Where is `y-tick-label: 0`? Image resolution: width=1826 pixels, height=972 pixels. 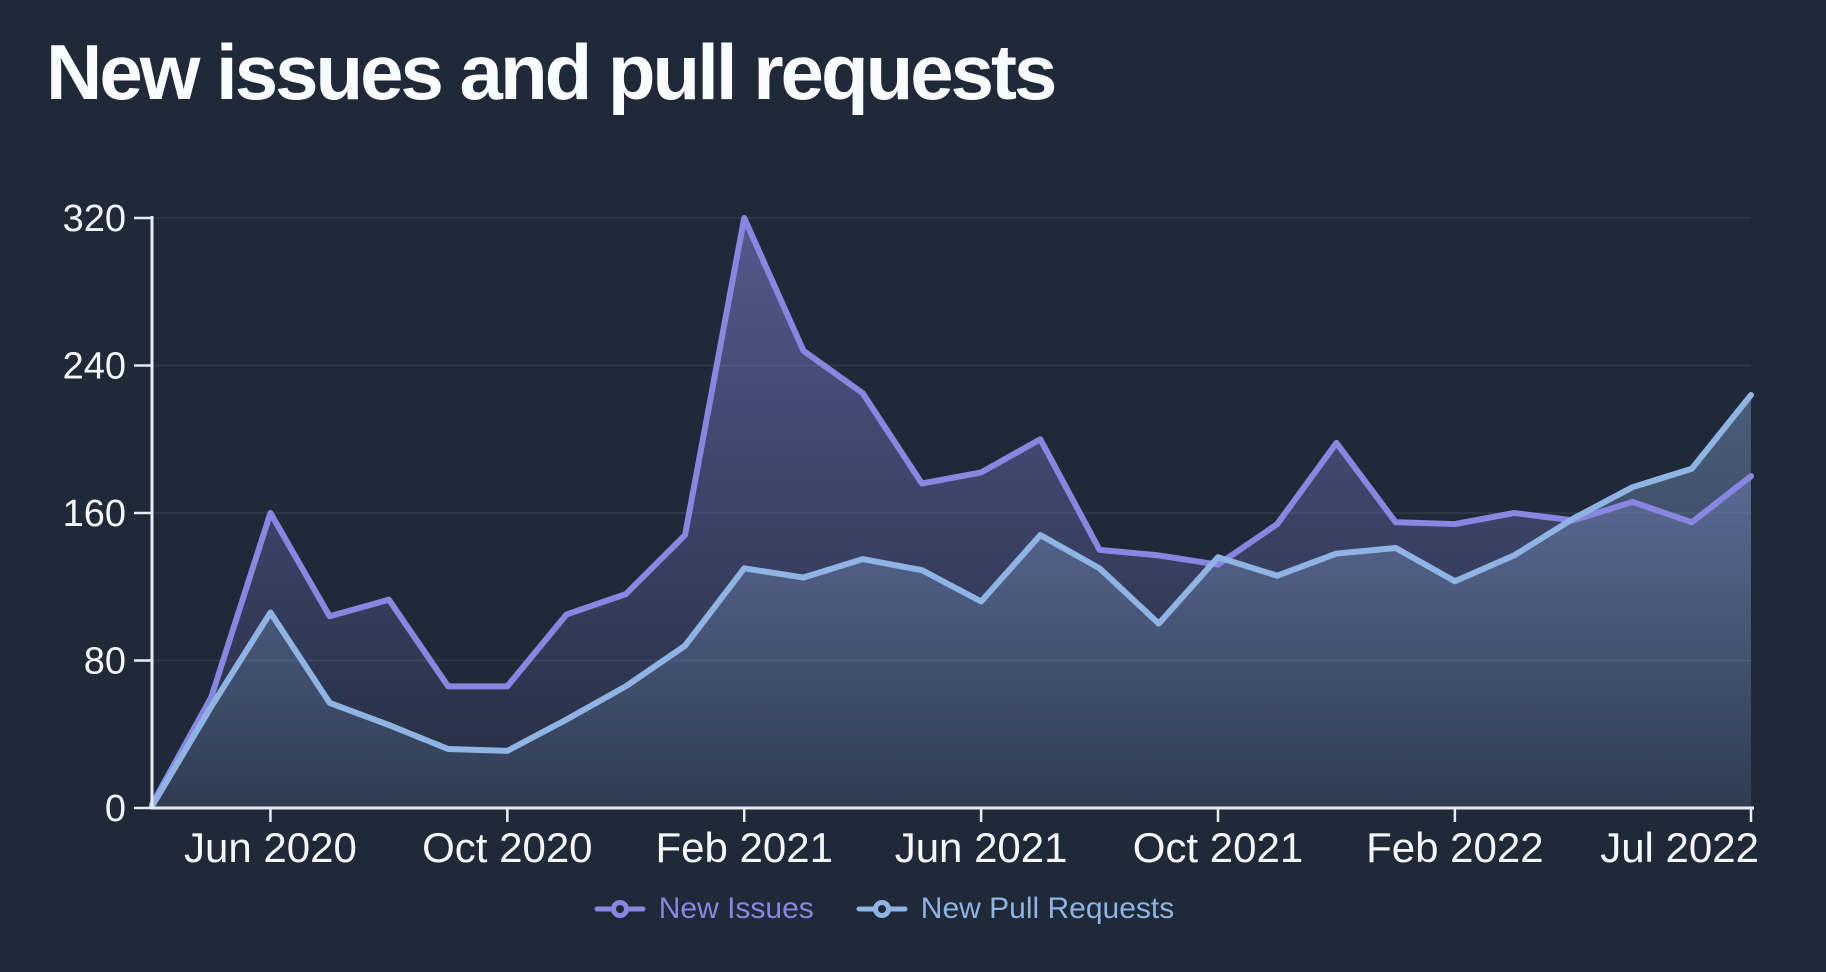
y-tick-label: 0 is located at coordinates (115, 809).